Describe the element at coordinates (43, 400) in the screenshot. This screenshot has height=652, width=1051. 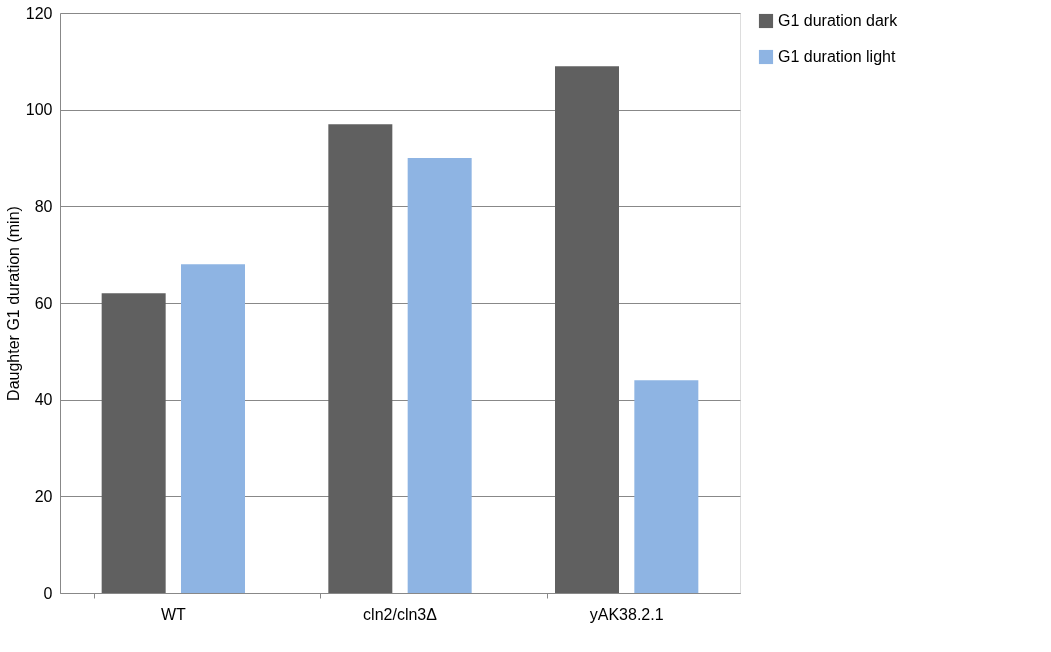
I see `y-tick-label: 40` at that location.